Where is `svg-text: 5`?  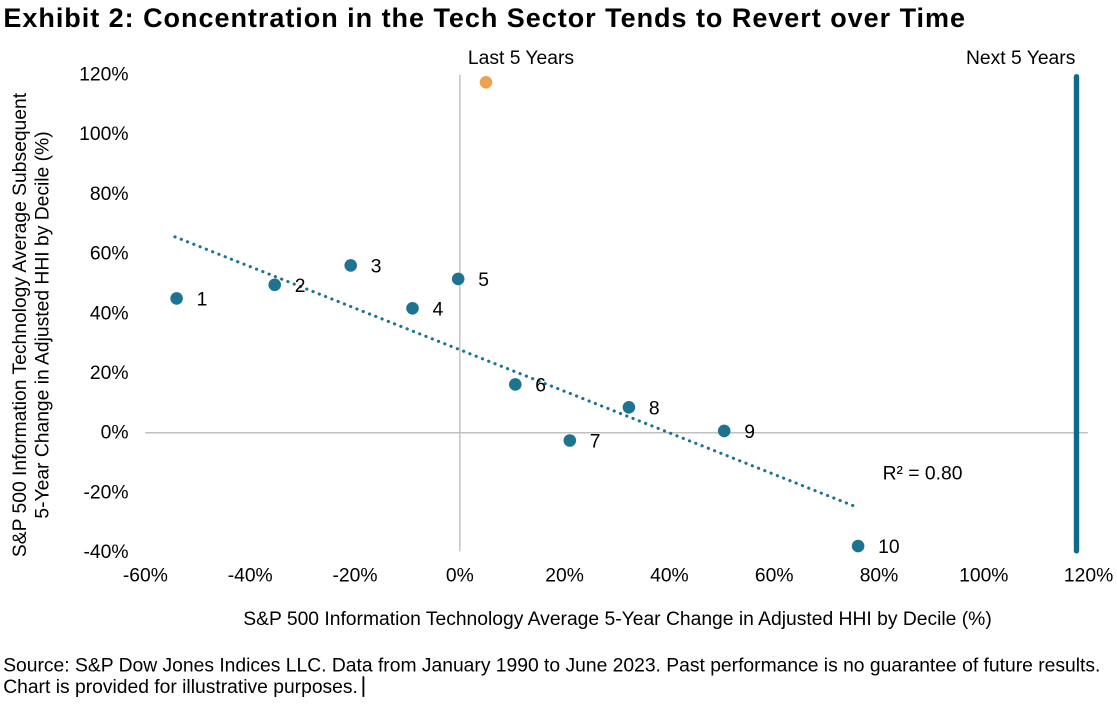
svg-text: 5 is located at coordinates (483, 280).